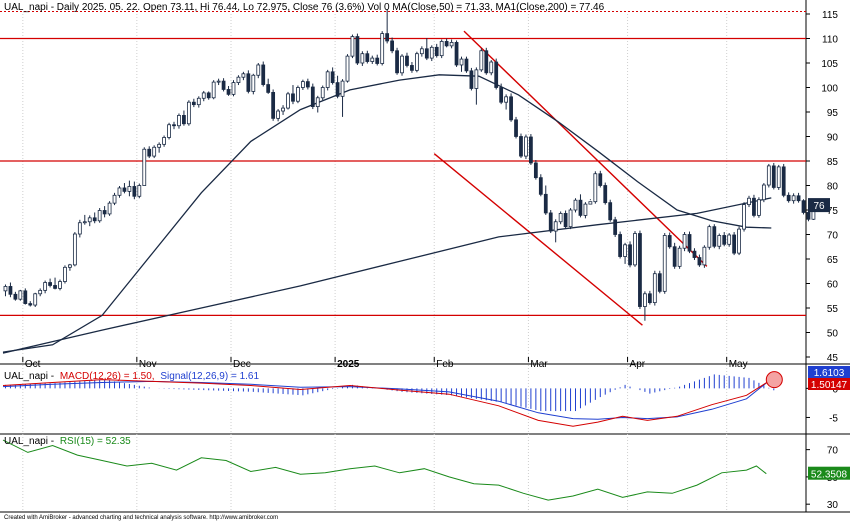 The width and height of the screenshot is (850, 521). I want to click on last-price-label: 76, so click(819, 206).